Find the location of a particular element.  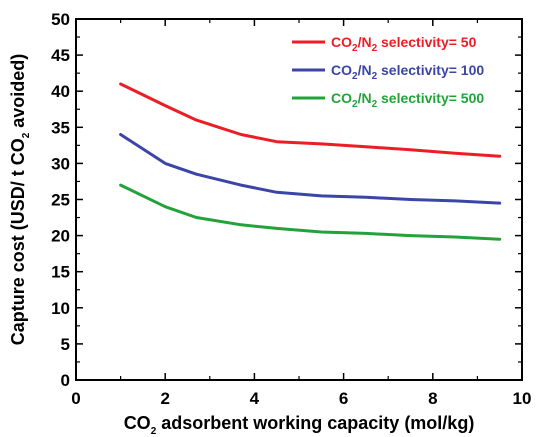

x-axis-title: CO2 adsorbent working capacity (mol/kg) is located at coordinates (299, 425).